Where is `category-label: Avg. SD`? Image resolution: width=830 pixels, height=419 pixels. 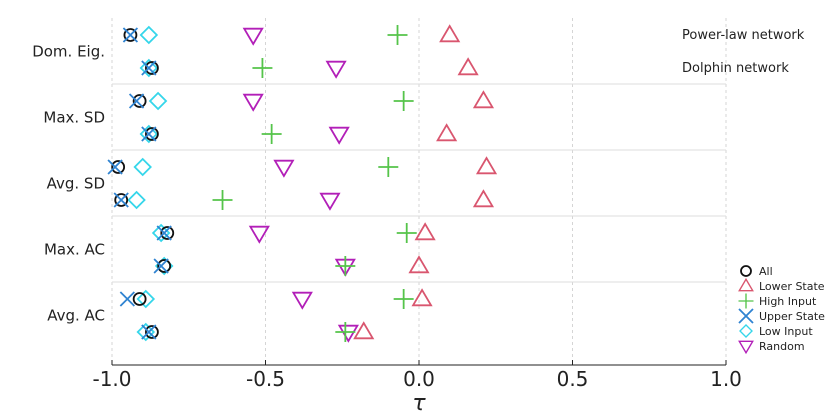 category-label: Avg. SD is located at coordinates (76, 184).